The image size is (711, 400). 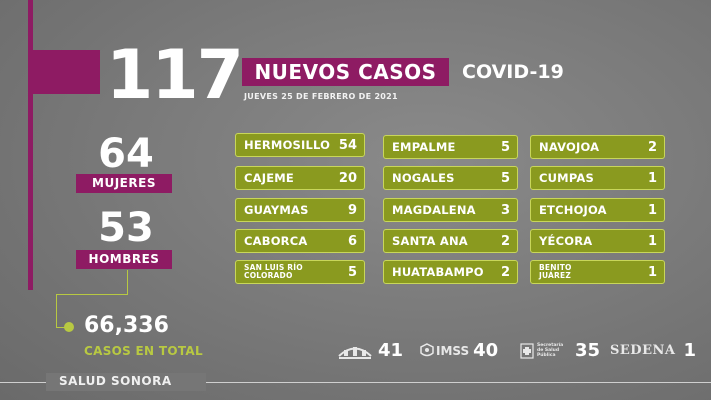 I want to click on municipality-pill: YÉCORA 1, so click(x=597, y=241).